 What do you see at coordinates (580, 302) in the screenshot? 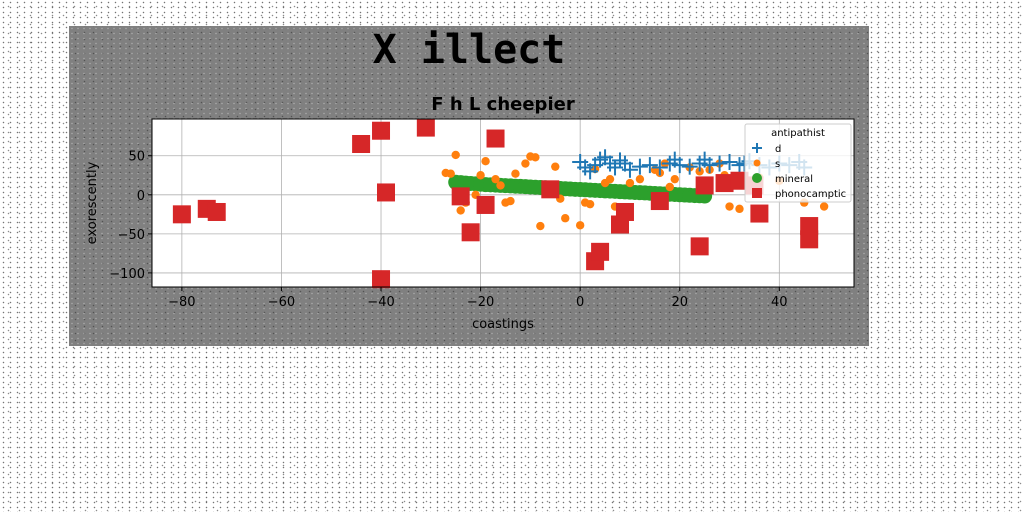
I see `x-tick-label: 0` at bounding box center [580, 302].